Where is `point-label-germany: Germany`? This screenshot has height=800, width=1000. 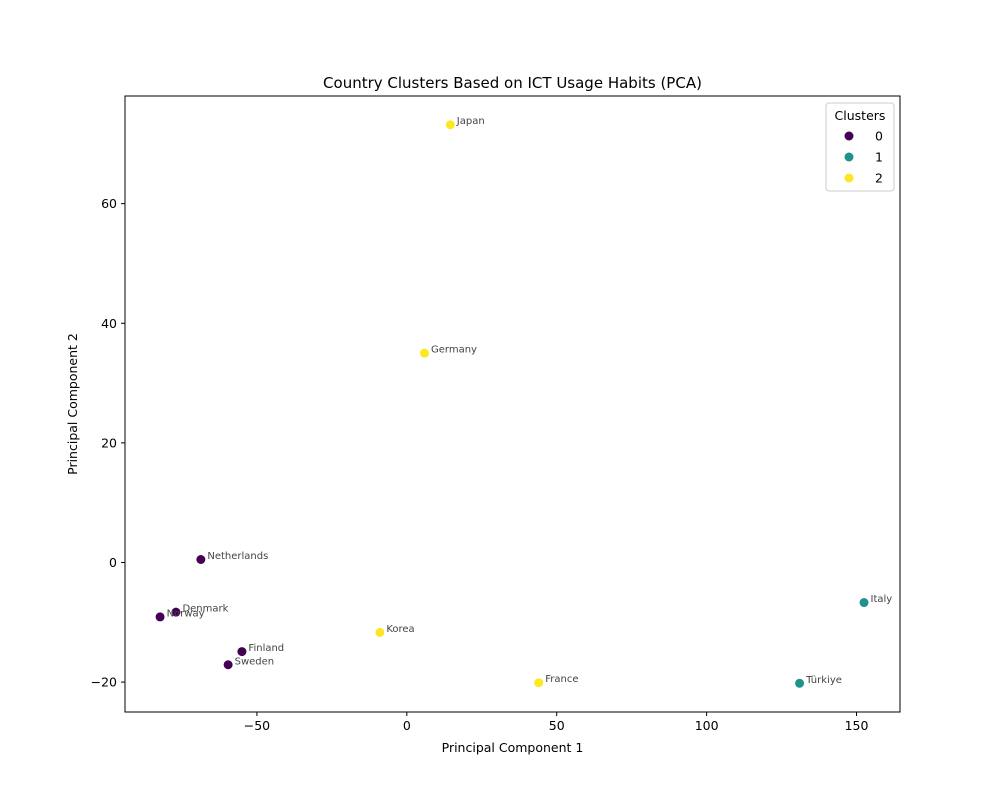
point-label-germany: Germany is located at coordinates (454, 350).